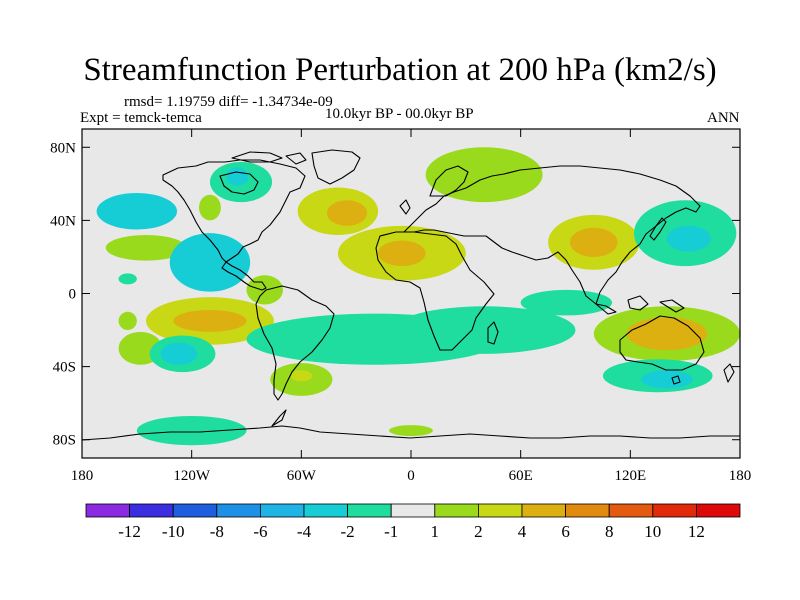  What do you see at coordinates (260, 531) in the screenshot?
I see `colorbar-label: -6` at bounding box center [260, 531].